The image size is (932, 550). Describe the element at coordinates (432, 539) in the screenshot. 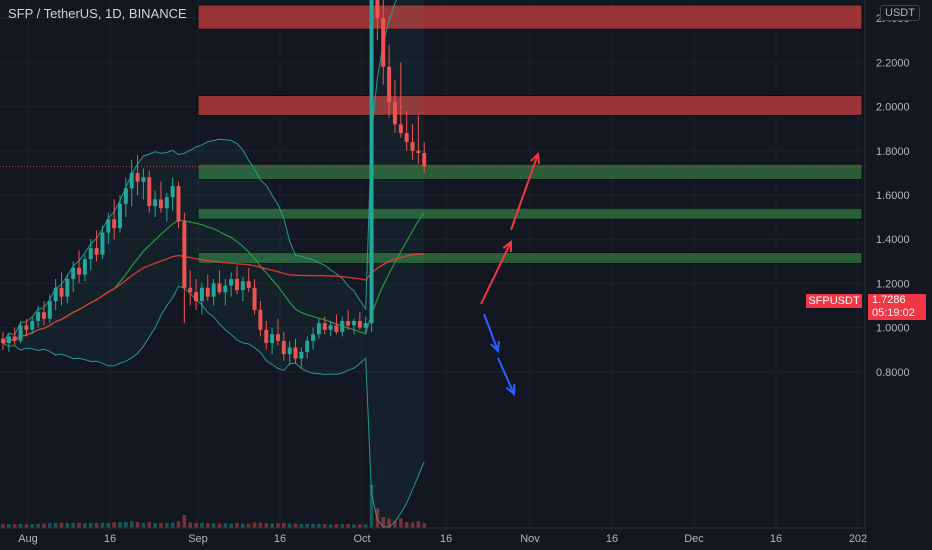

I see `time-axis-panel` at that location.